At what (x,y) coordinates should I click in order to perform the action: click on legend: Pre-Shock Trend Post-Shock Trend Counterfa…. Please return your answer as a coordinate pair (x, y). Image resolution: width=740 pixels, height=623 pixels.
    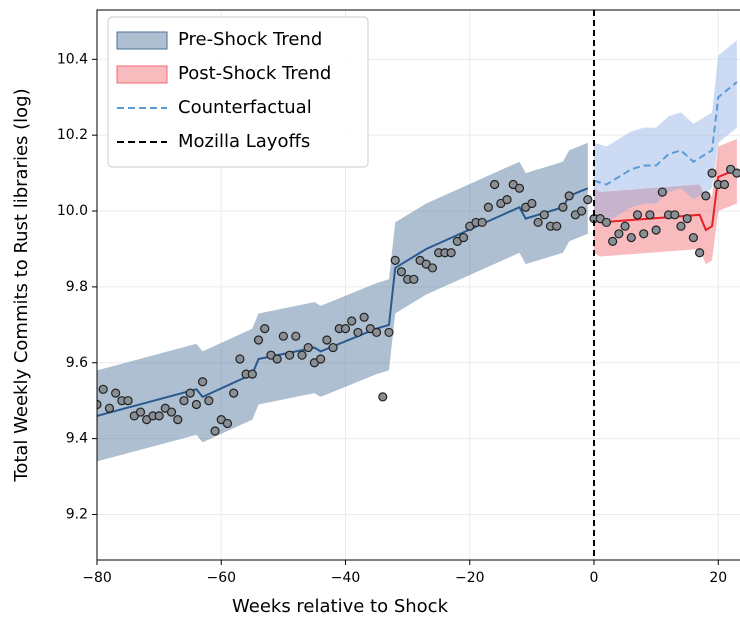
    Looking at the image, I should click on (238, 92).